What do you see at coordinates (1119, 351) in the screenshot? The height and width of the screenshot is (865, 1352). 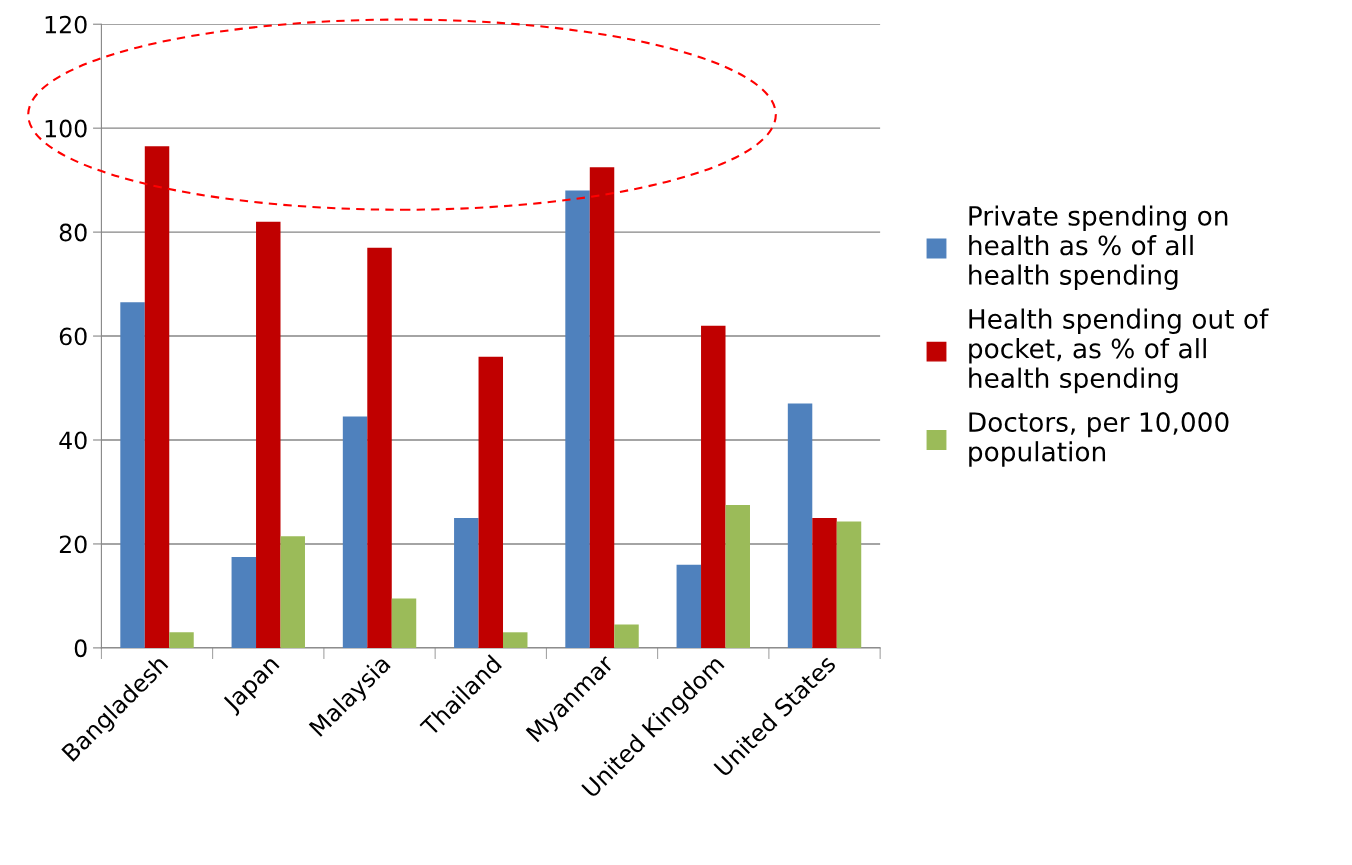 I see `legend-label: Health spending out of pocket, as % of all health spending` at bounding box center [1119, 351].